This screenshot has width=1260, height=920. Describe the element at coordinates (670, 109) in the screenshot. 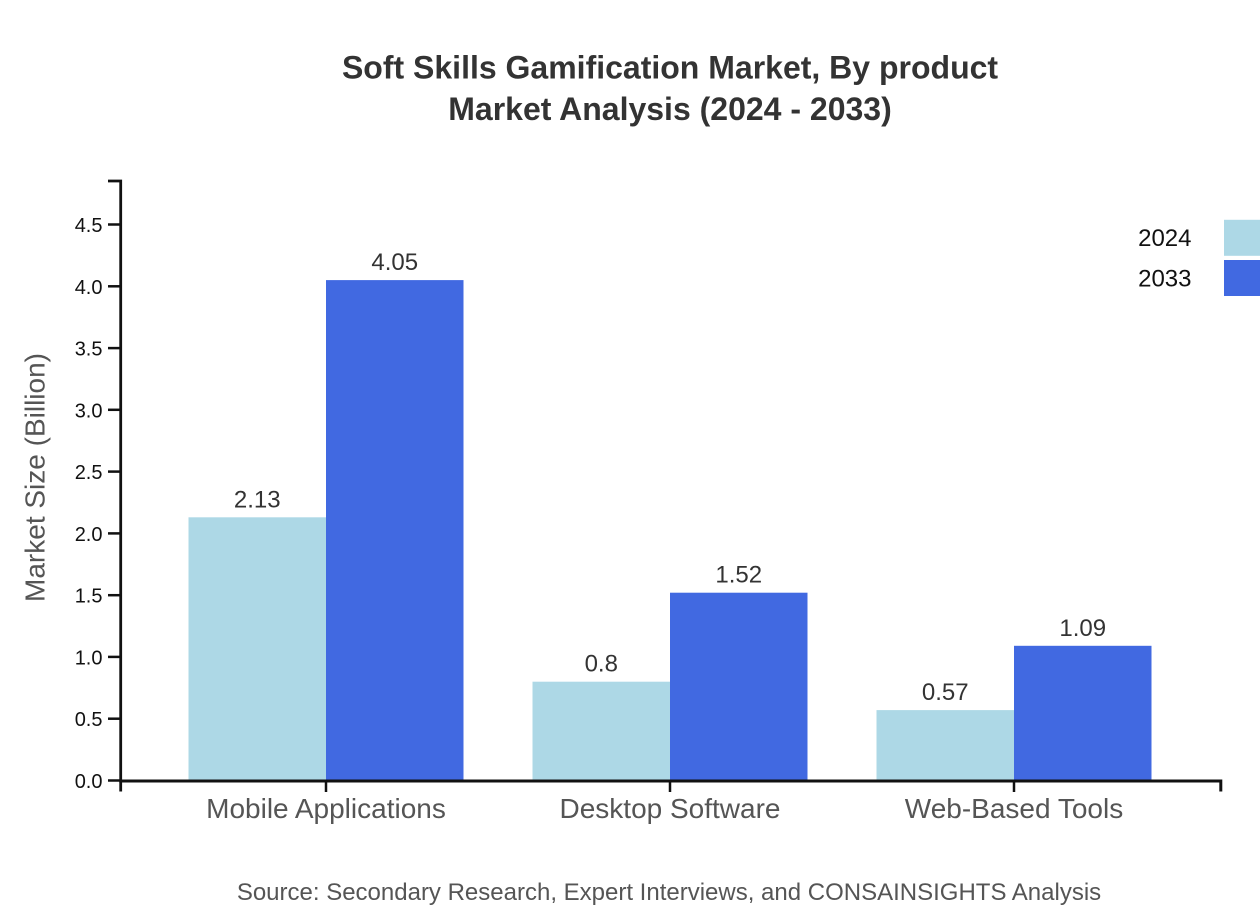

I see `svg-text: Market Analysis (2024 - 2033)` at that location.